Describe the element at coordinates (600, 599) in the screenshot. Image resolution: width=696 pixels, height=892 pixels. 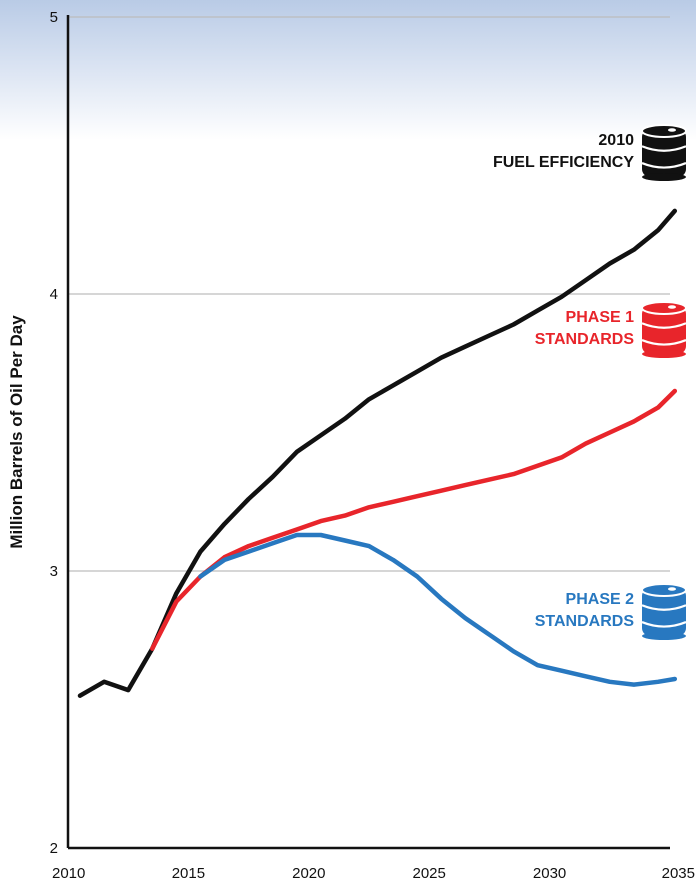
I see `annotation-label: PHASE 2` at that location.